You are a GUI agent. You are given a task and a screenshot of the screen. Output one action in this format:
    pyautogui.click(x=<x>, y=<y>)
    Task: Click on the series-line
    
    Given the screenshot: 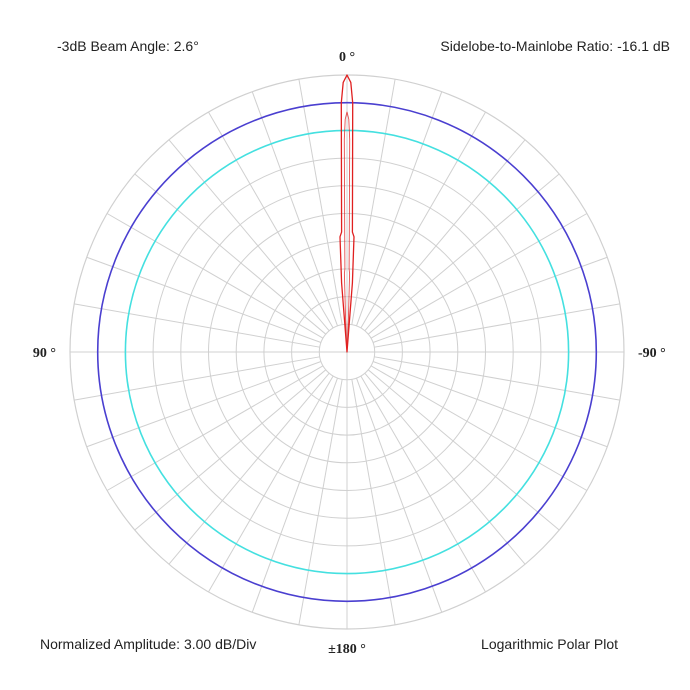 What is the action you would take?
    pyautogui.click(x=347, y=213)
    